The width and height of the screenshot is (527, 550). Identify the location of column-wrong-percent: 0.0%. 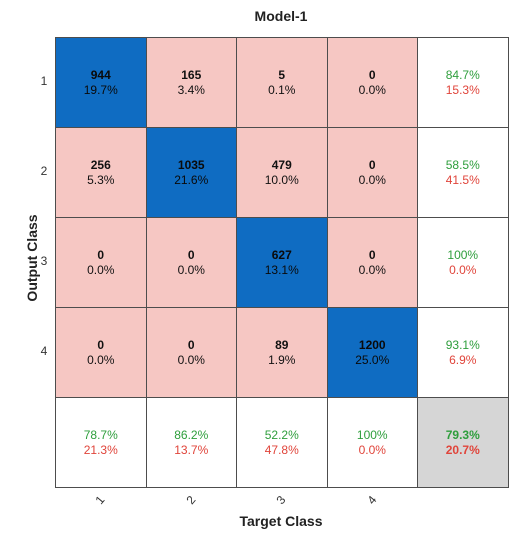
(372, 449).